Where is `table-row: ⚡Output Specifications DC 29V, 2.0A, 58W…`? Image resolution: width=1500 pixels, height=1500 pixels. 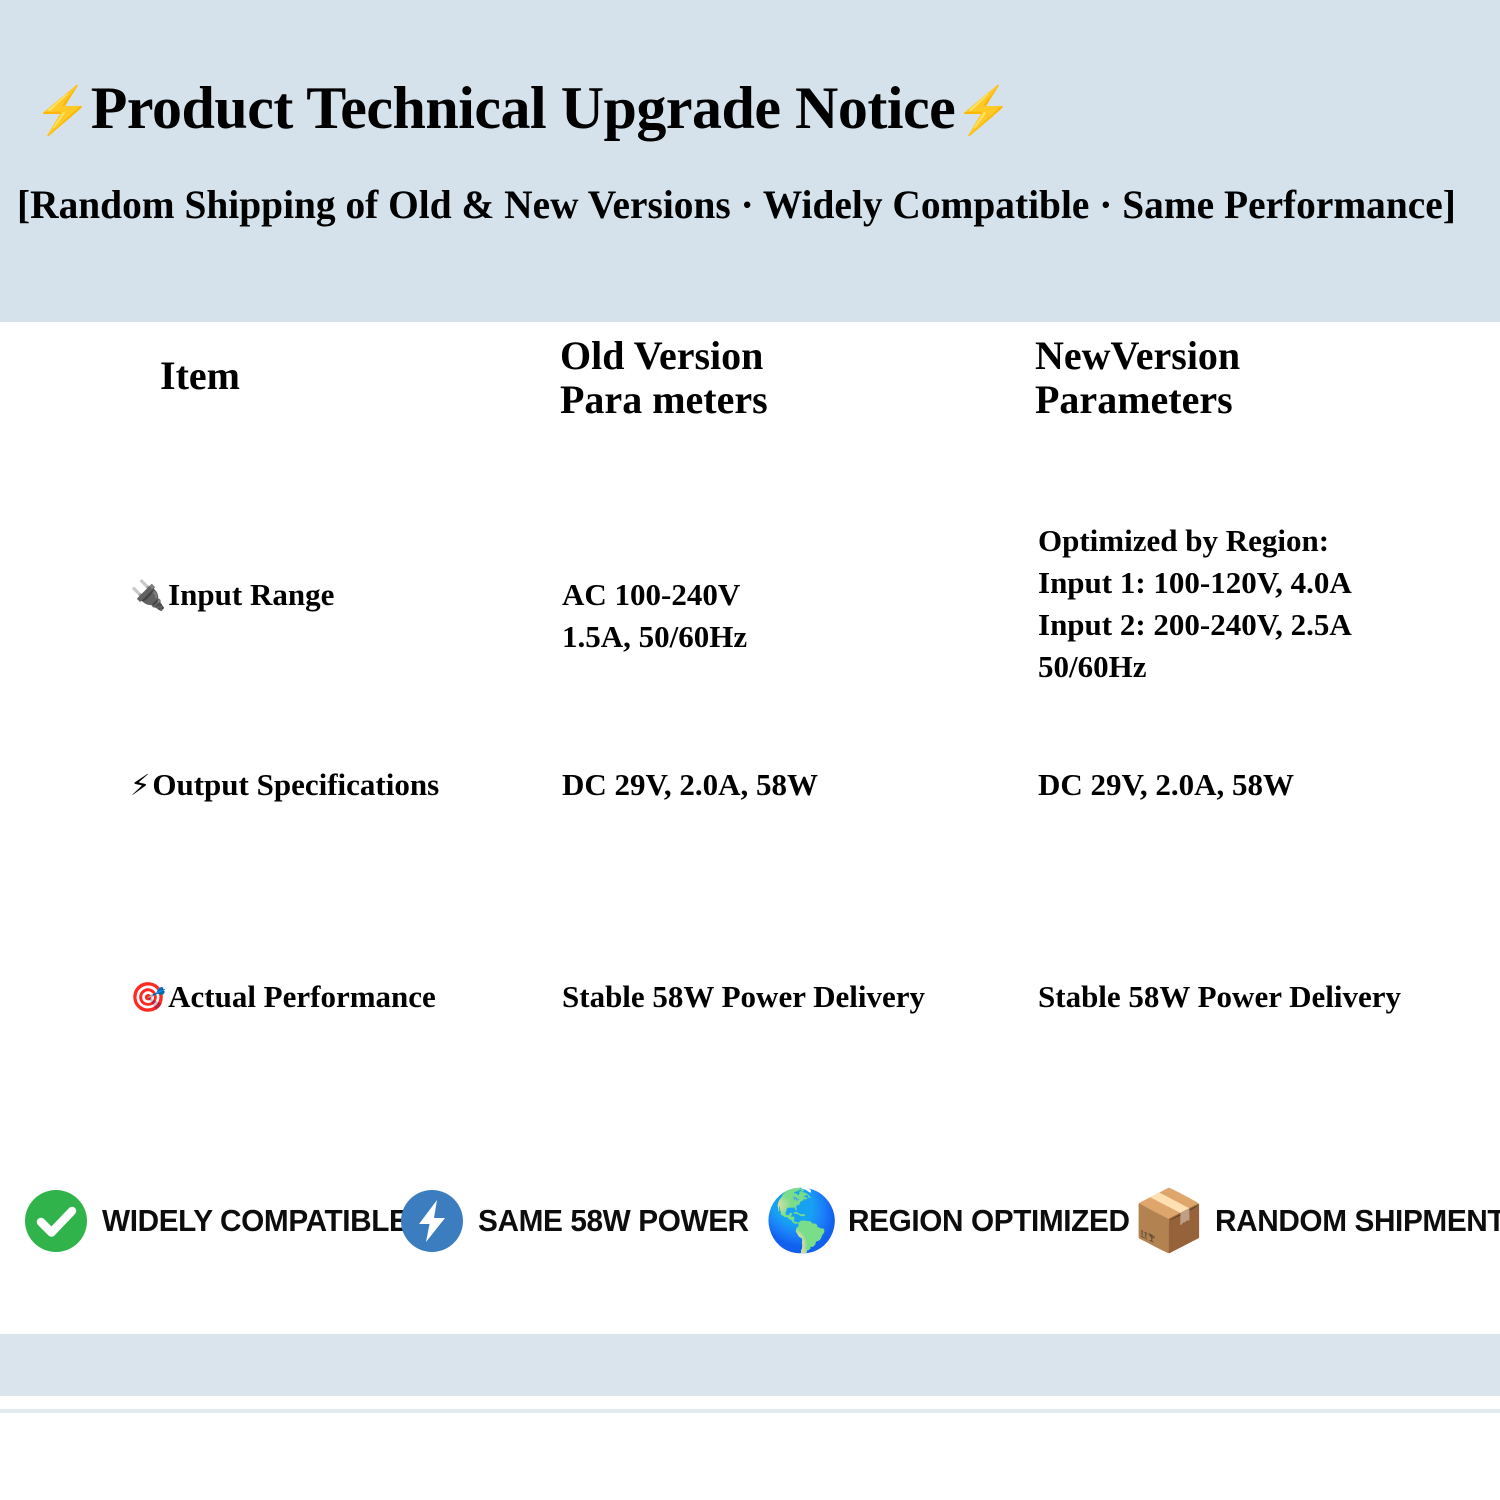 table-row: ⚡Output Specifications DC 29V, 2.0A, 58W… is located at coordinates (750, 837).